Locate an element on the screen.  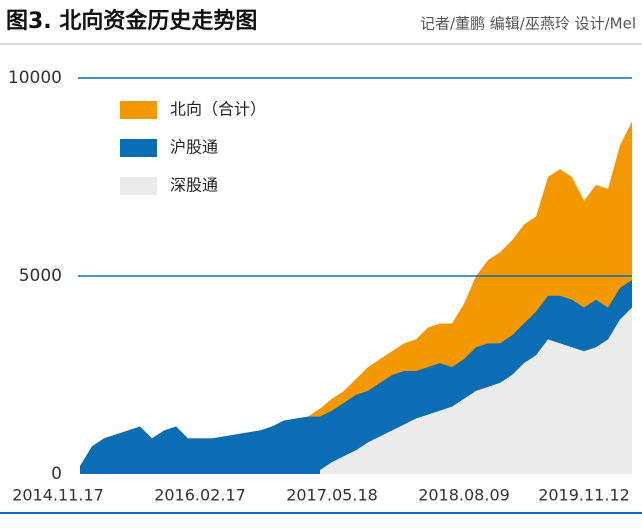
legend-label: 北向（合计） is located at coordinates (218, 109).